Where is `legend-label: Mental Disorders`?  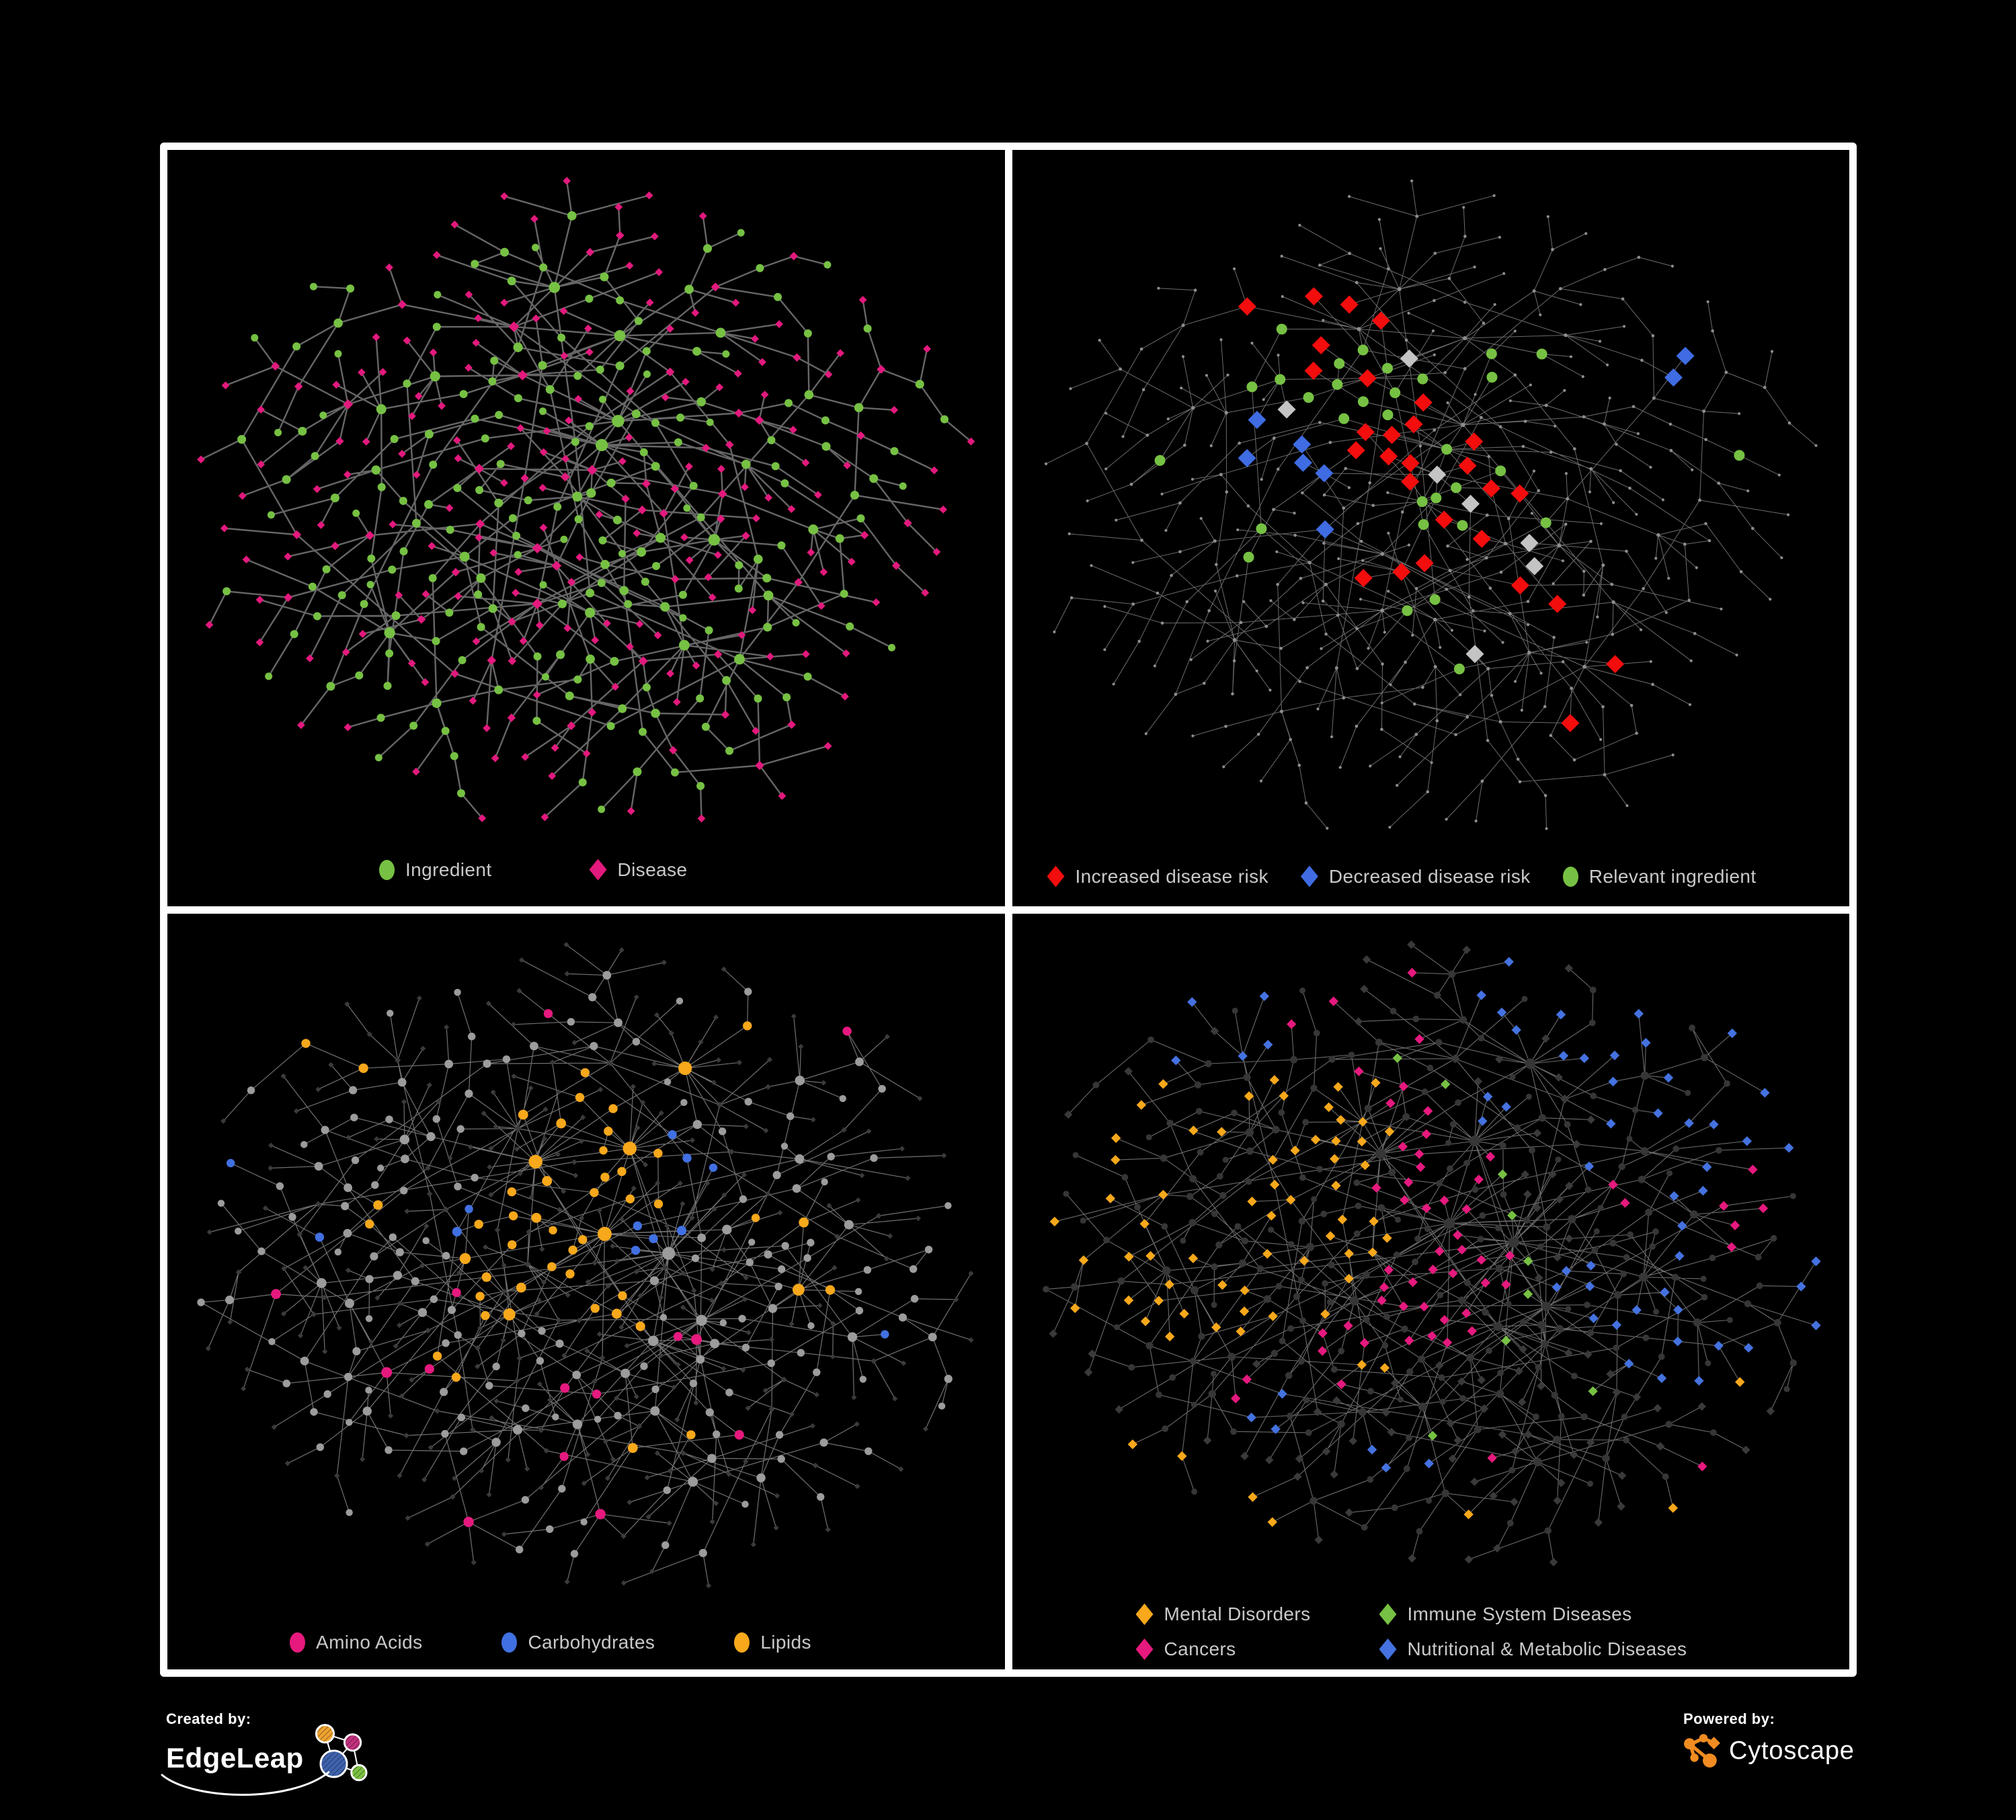 legend-label: Mental Disorders is located at coordinates (1237, 1614).